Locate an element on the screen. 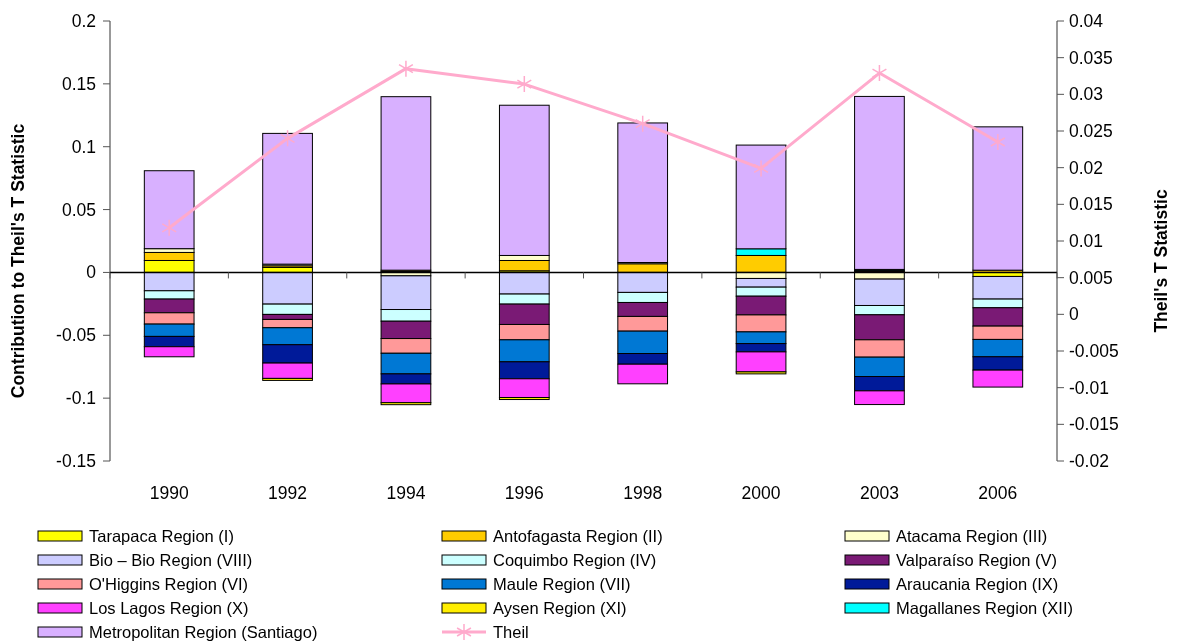 The image size is (1179, 641). y2-tick-label: -0.005 is located at coordinates (1094, 351).